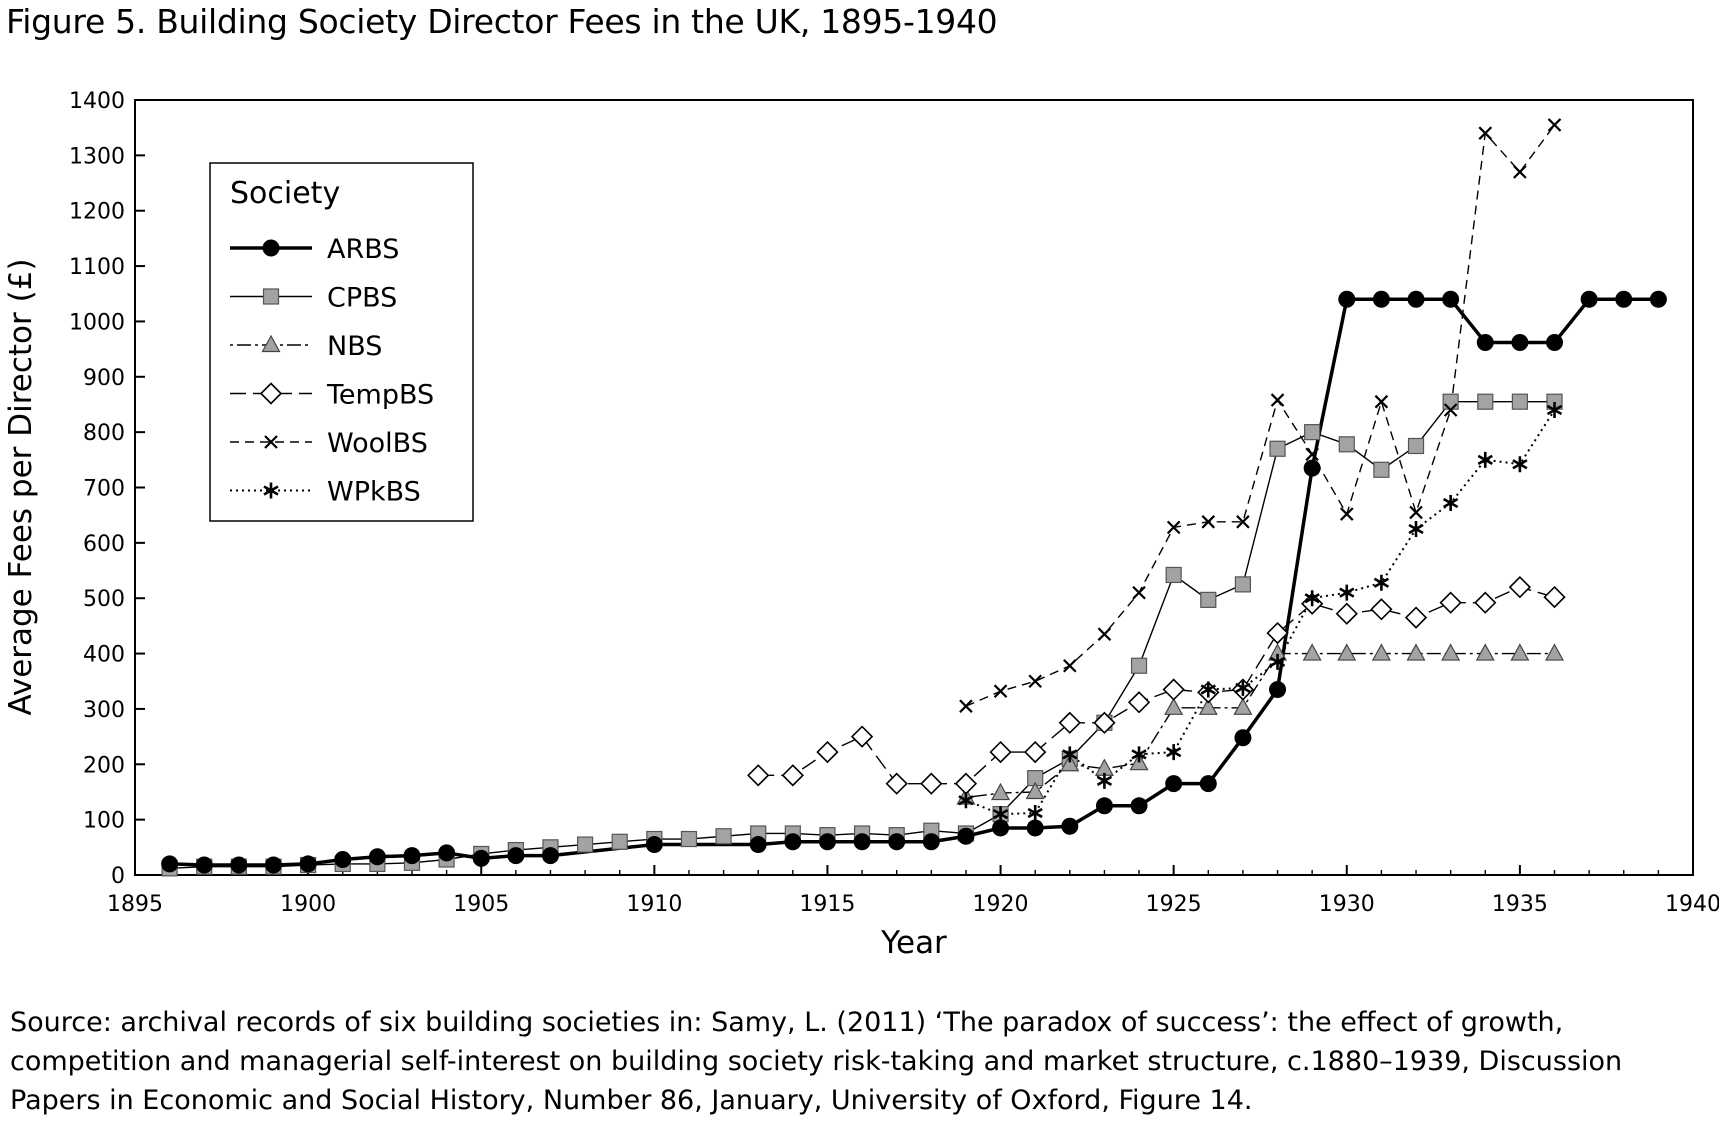 The width and height of the screenshot is (1719, 1121). I want to click on x-tick-label: 1920, so click(1001, 904).